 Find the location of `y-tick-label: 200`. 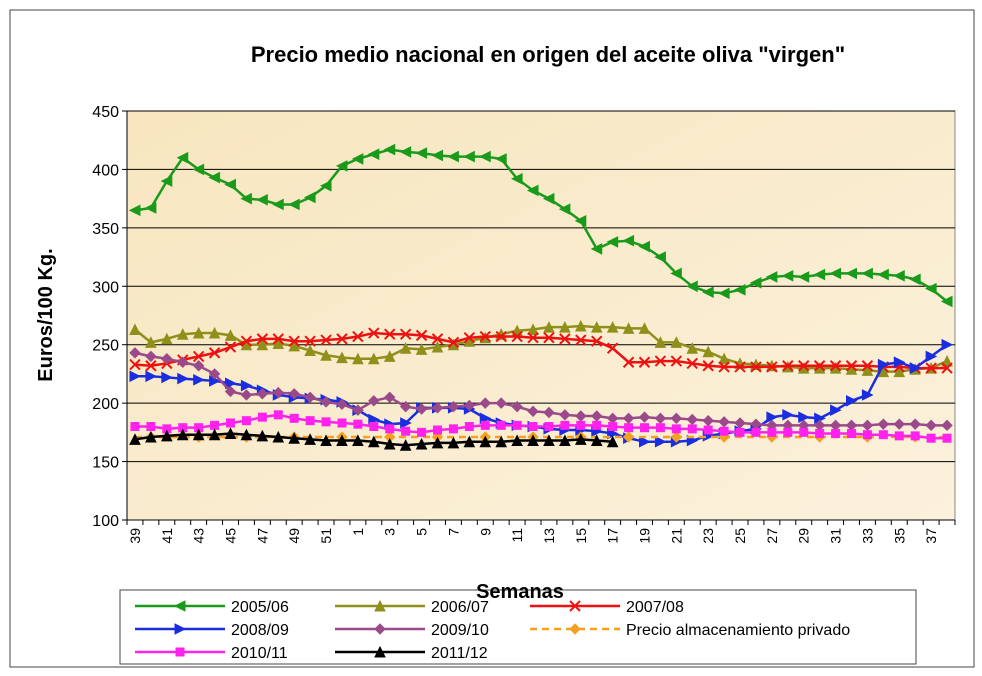

y-tick-label: 200 is located at coordinates (105, 404).